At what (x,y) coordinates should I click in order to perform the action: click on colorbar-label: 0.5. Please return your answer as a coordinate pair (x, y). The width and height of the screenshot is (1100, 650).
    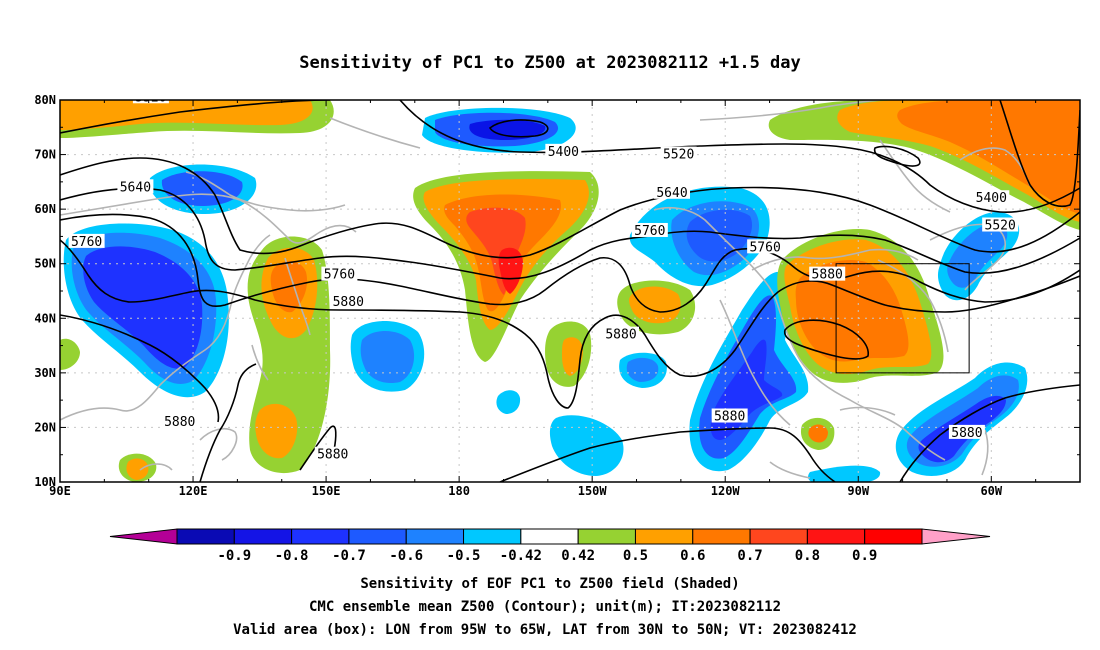
    Looking at the image, I should click on (635, 556).